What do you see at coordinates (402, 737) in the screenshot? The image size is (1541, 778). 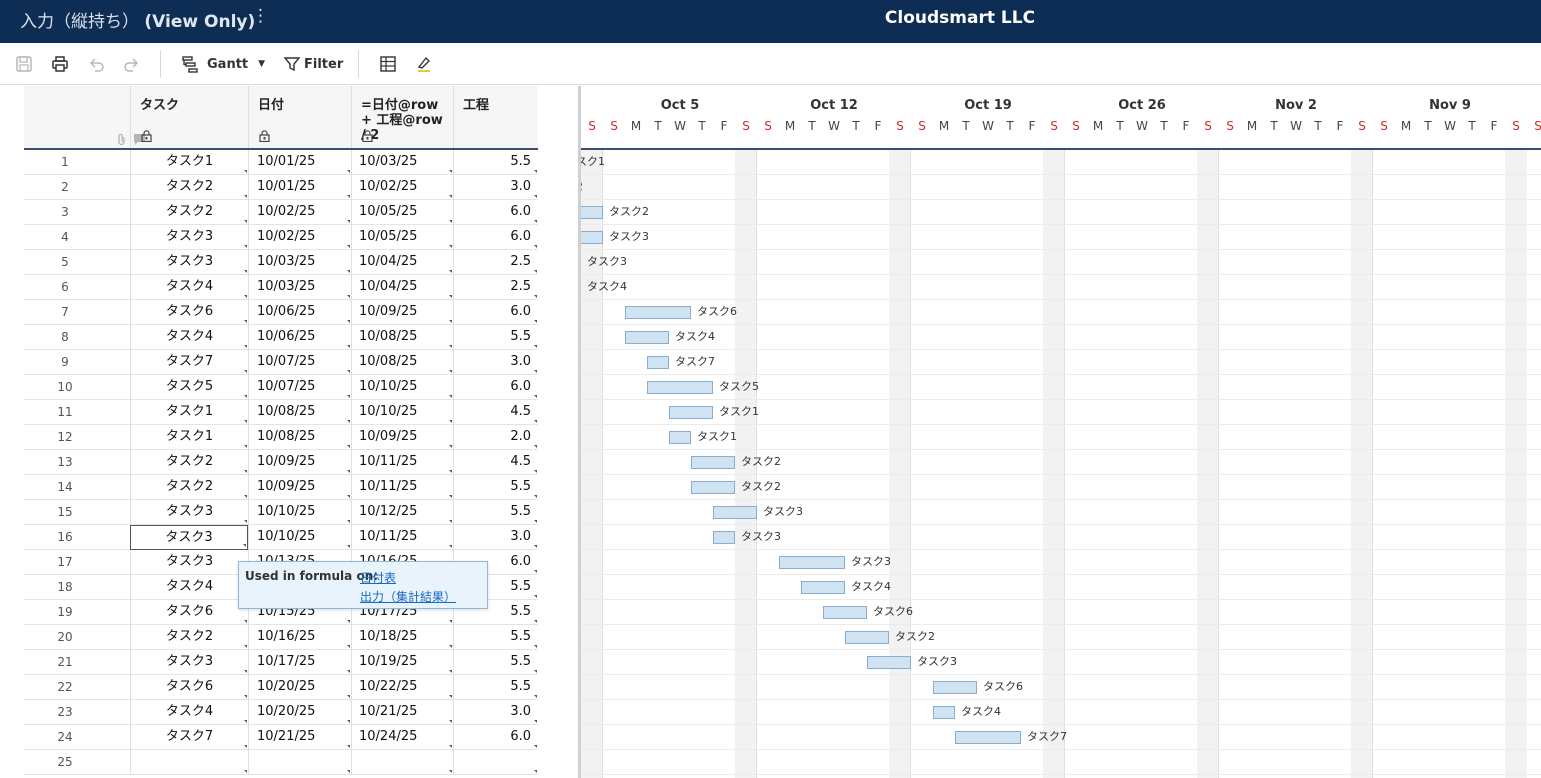 I see `cell-end-date: 10/24/25` at bounding box center [402, 737].